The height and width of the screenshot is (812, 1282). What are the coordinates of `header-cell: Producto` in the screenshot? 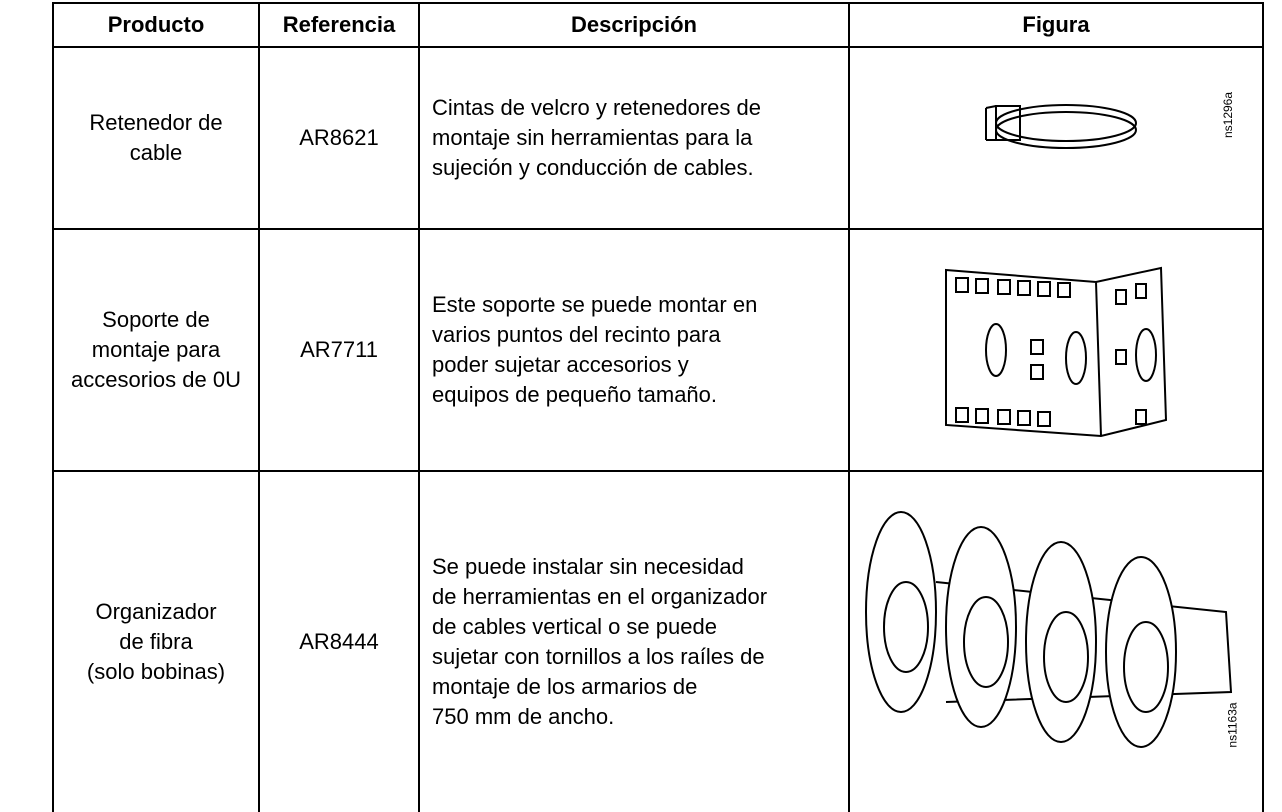 It's located at (156, 25).